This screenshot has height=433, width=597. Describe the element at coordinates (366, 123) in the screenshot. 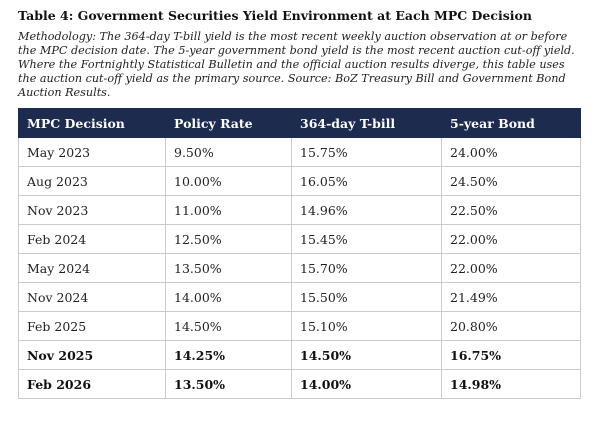

I see `header-364-day-tbill: 364-day T-bill` at that location.